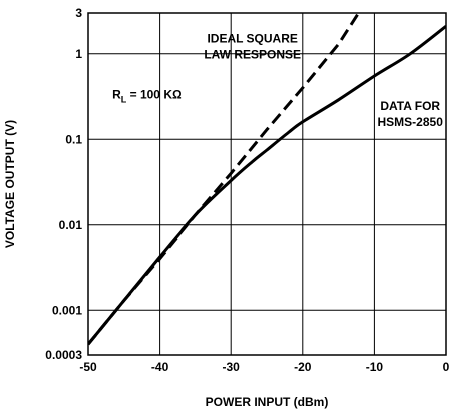 This screenshot has width=456, height=412. I want to click on y-tick-label: 0.01, so click(71, 225).